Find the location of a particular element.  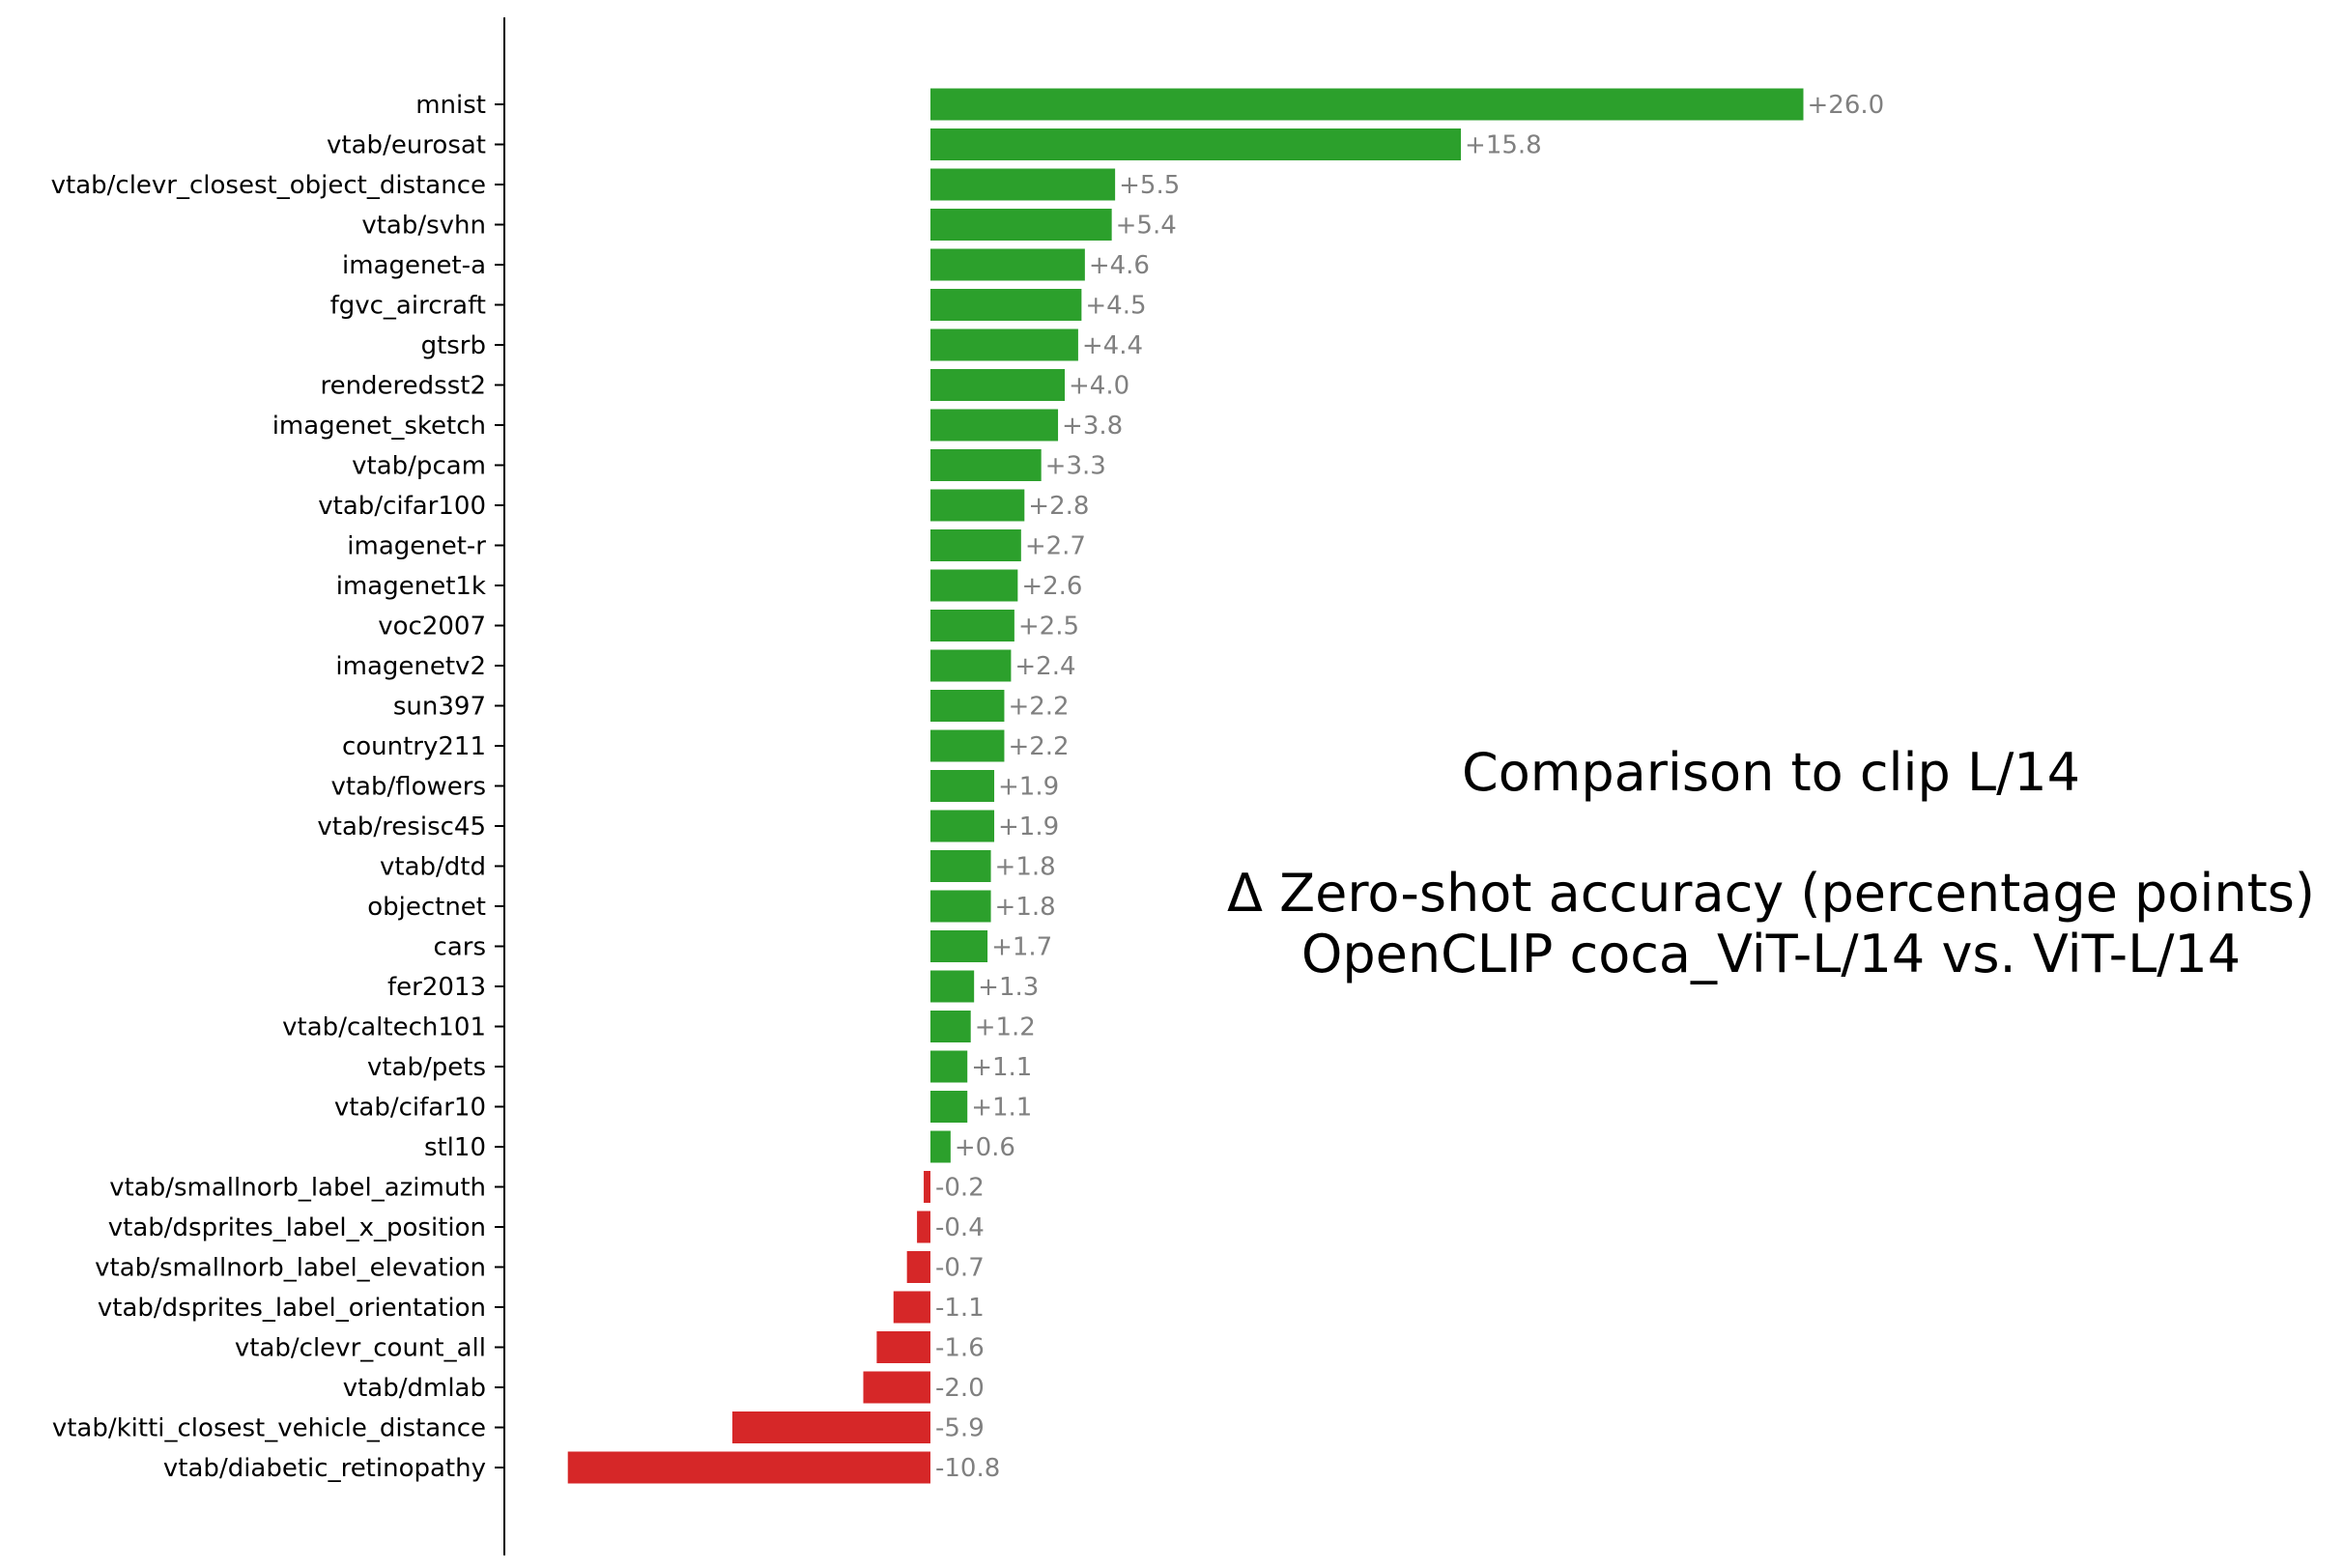

value-label-4: +4.6 is located at coordinates (1119, 265).